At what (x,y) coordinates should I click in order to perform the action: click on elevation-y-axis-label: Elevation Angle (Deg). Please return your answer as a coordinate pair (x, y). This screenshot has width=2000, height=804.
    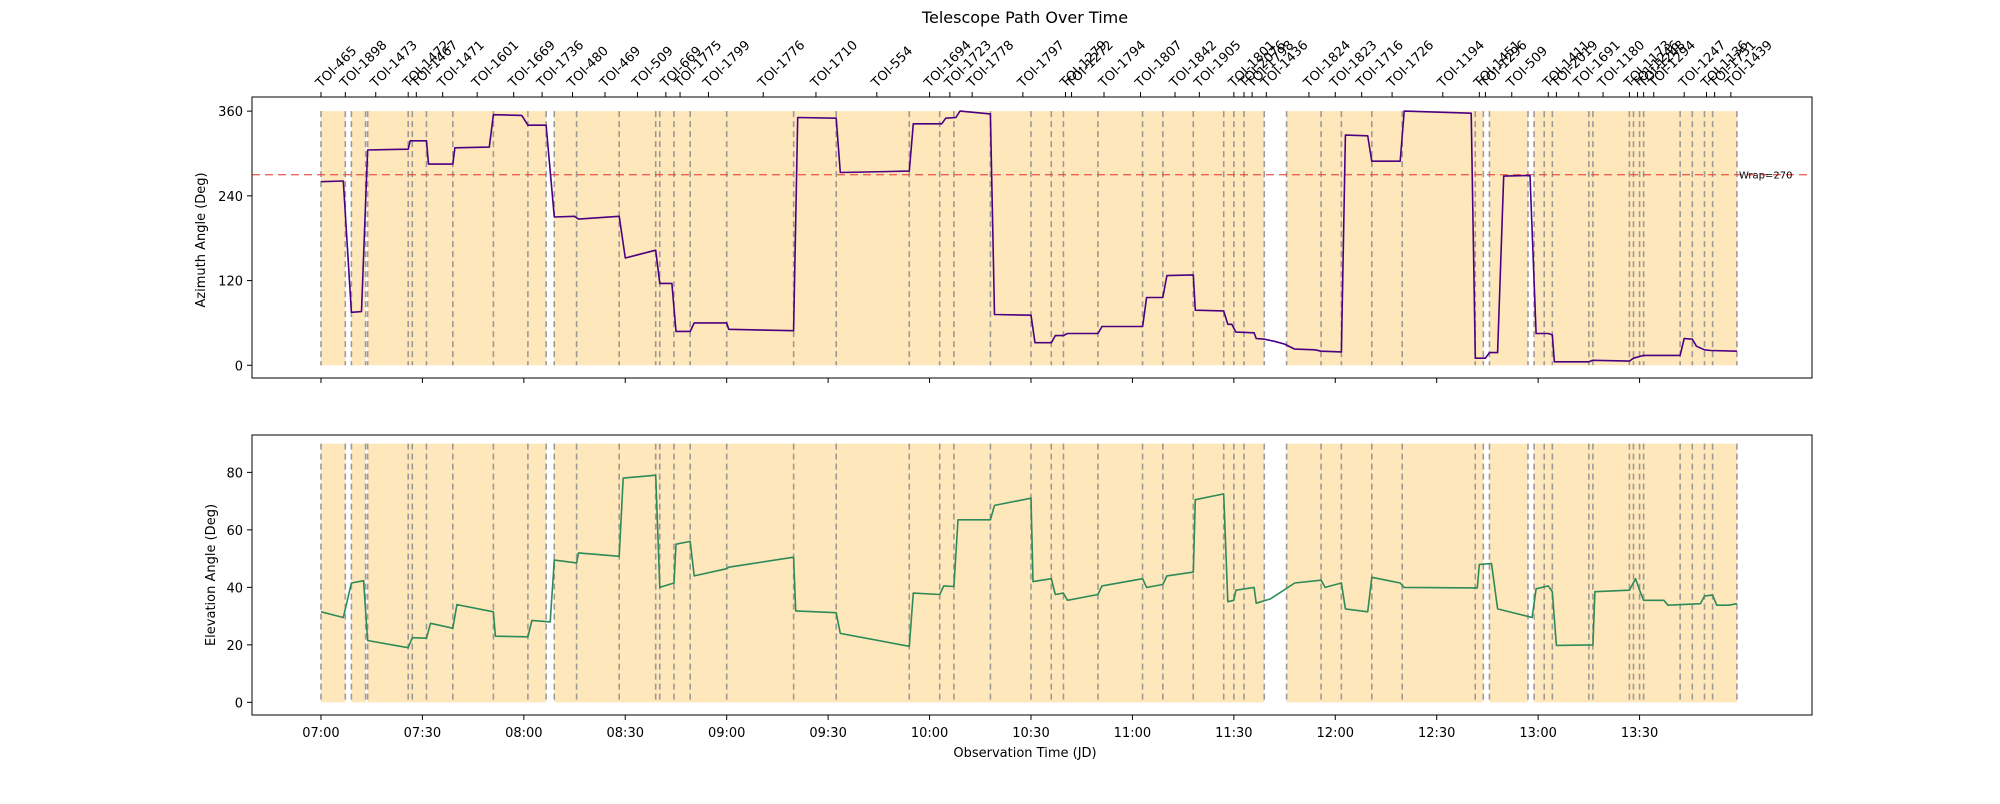
    Looking at the image, I should click on (211, 575).